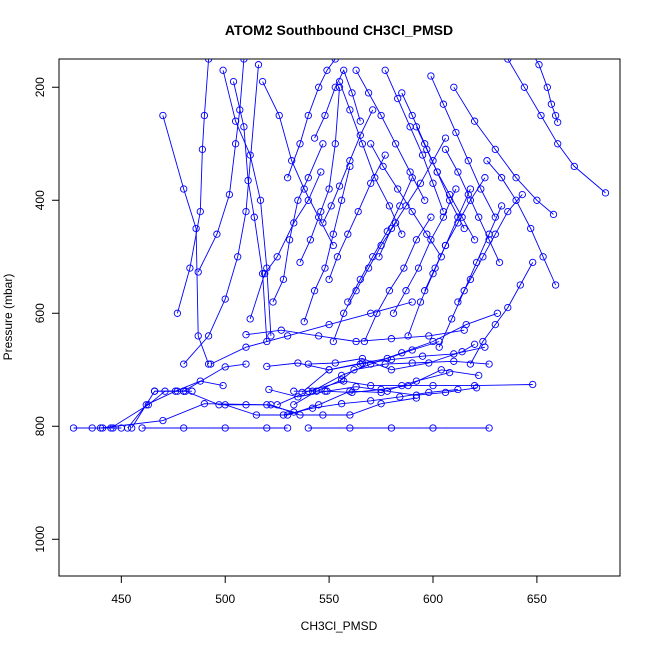 This screenshot has height=650, width=650. Describe the element at coordinates (121, 599) in the screenshot. I see `x-tick-label: 450` at that location.